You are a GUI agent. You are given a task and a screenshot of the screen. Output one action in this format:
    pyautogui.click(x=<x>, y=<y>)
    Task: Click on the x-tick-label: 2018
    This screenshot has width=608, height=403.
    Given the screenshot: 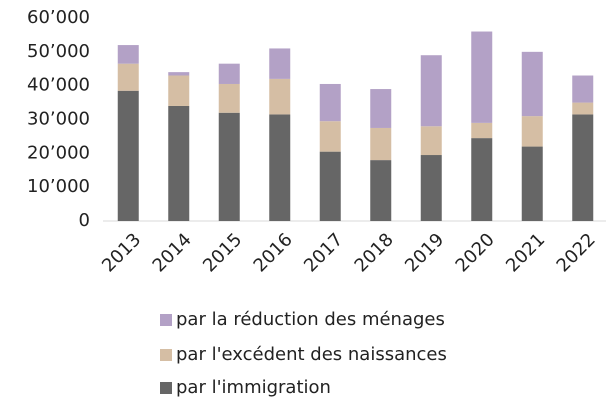 What is the action you would take?
    pyautogui.click(x=374, y=252)
    